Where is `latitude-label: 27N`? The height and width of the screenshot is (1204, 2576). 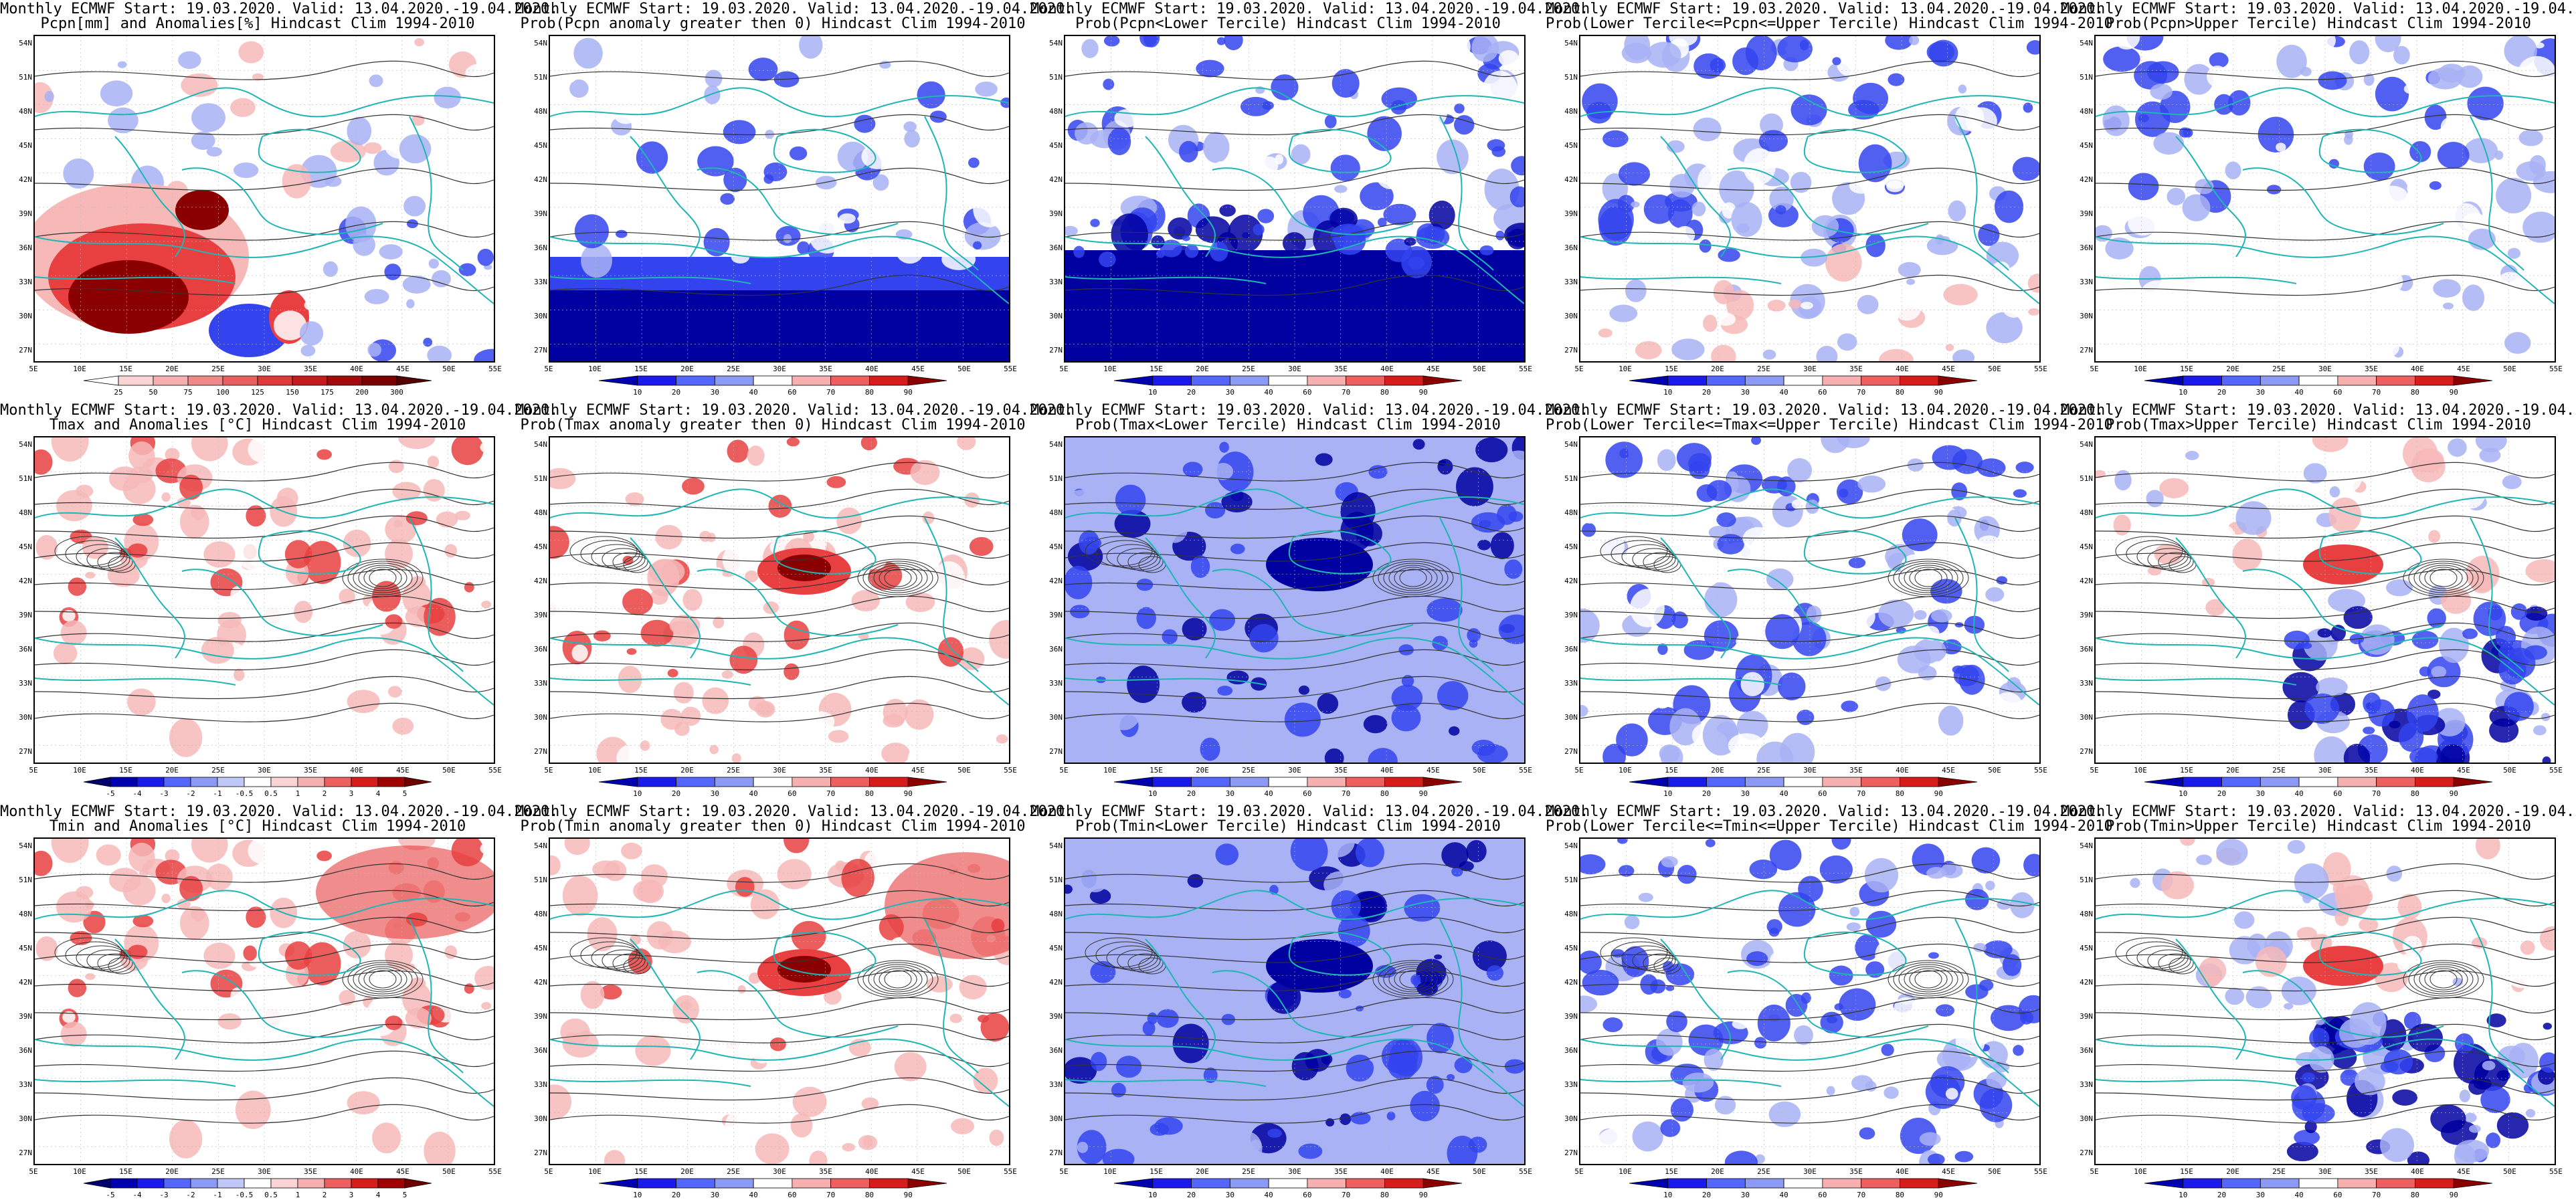
latitude-label: 27N is located at coordinates (540, 1152).